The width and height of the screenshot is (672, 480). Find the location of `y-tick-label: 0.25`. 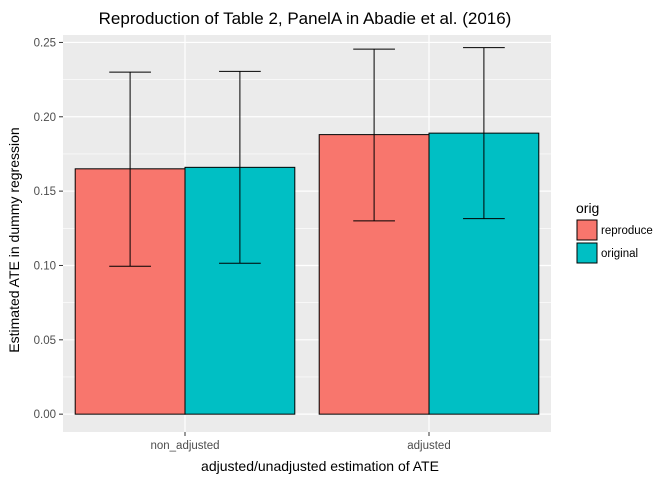

y-tick-label: 0.25 is located at coordinates (45, 43).